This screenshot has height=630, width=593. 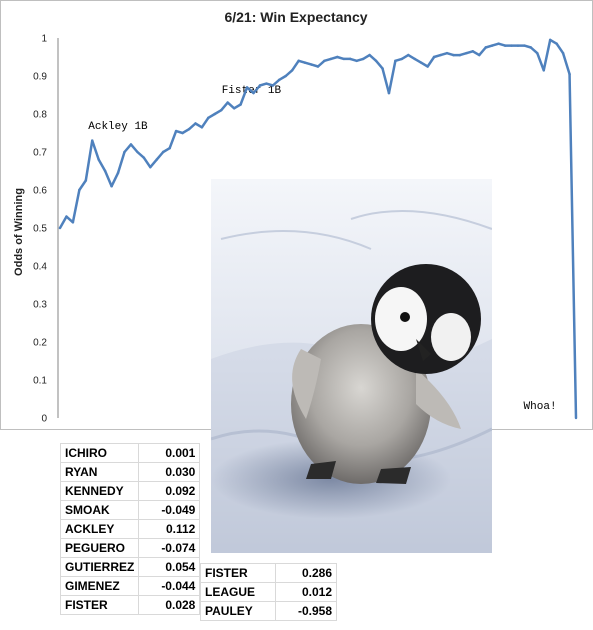 What do you see at coordinates (306, 573) in the screenshot?
I see `player-wpa-value: 0.286` at bounding box center [306, 573].